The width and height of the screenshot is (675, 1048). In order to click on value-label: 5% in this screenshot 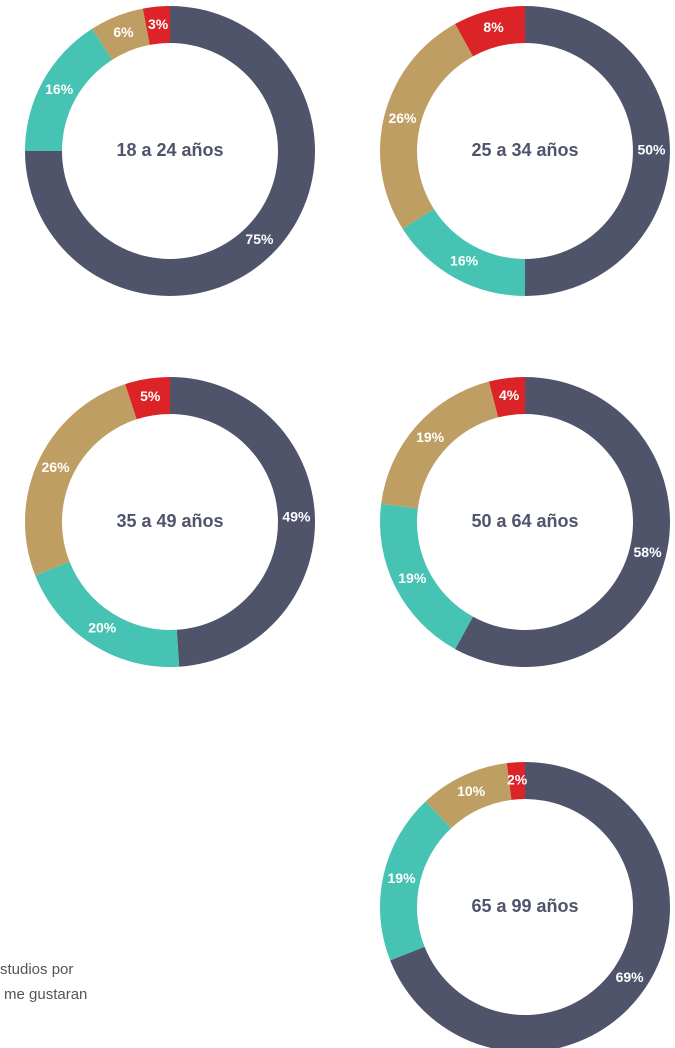, I will do `click(150, 396)`.